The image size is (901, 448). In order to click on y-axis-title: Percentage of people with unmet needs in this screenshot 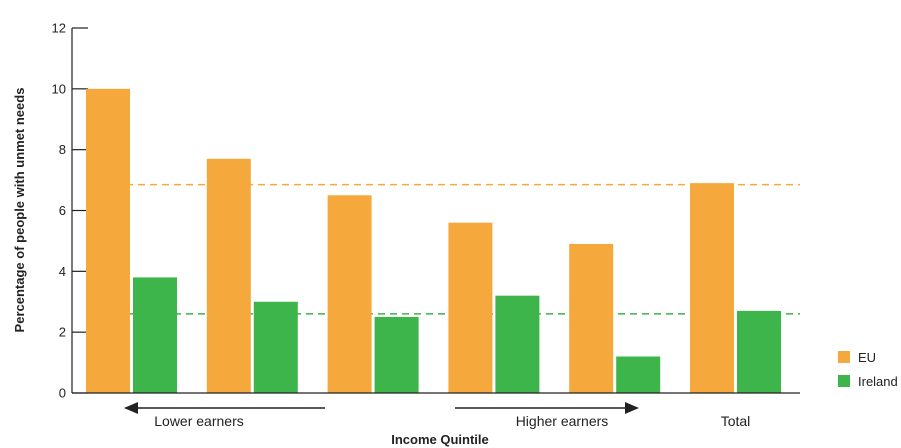, I will do `click(19, 210)`.